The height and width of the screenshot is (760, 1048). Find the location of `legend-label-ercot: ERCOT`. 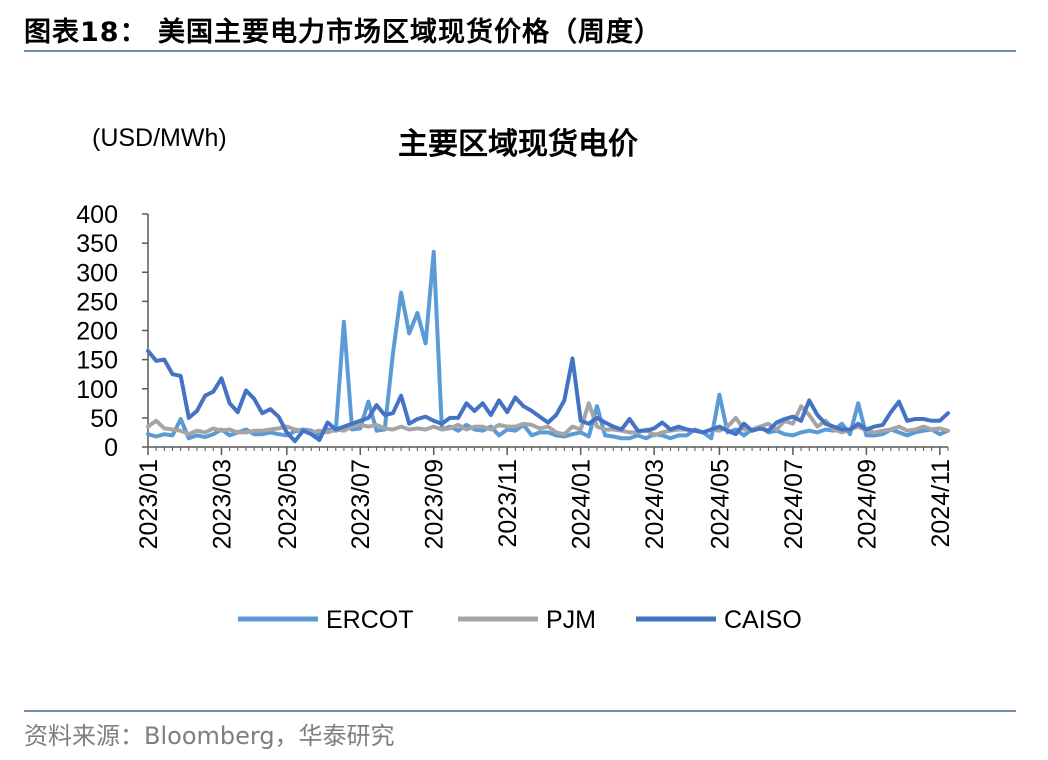

legend-label-ercot: ERCOT is located at coordinates (370, 620).